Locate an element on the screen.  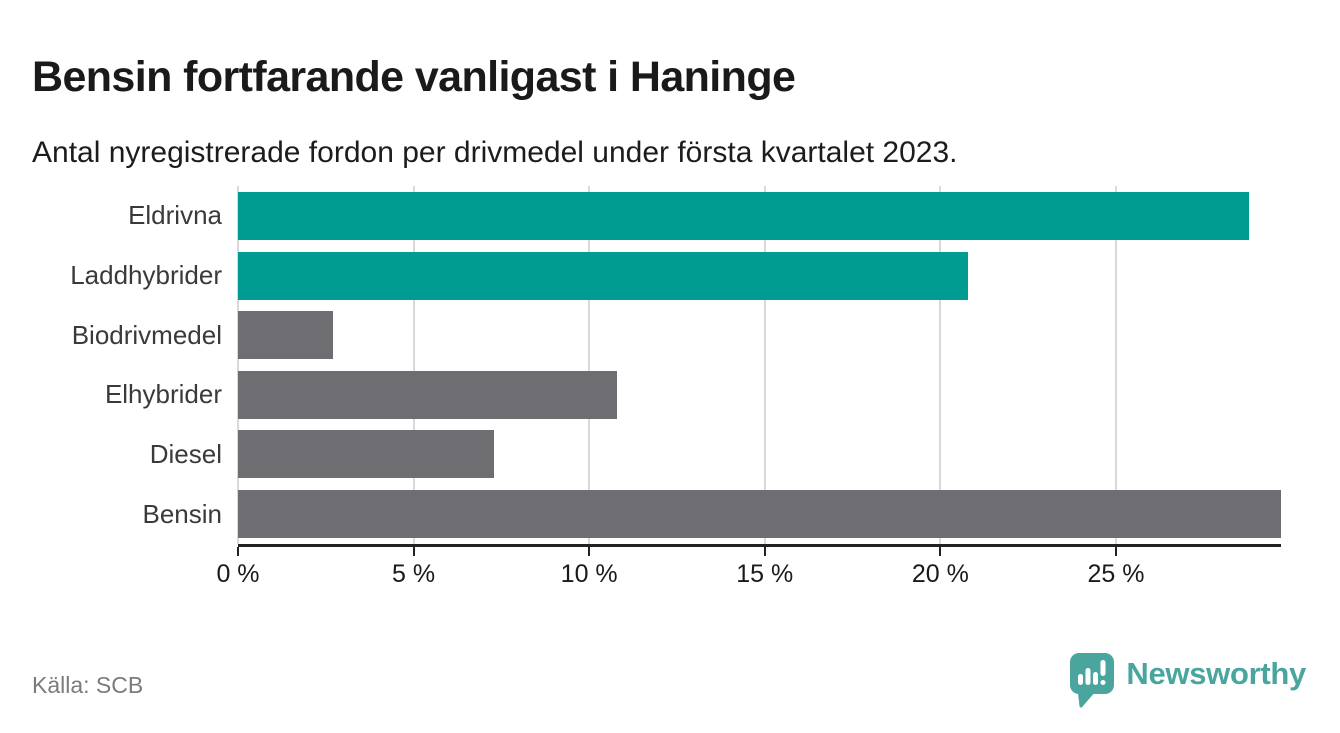
tick-label: 15 % is located at coordinates (765, 574).